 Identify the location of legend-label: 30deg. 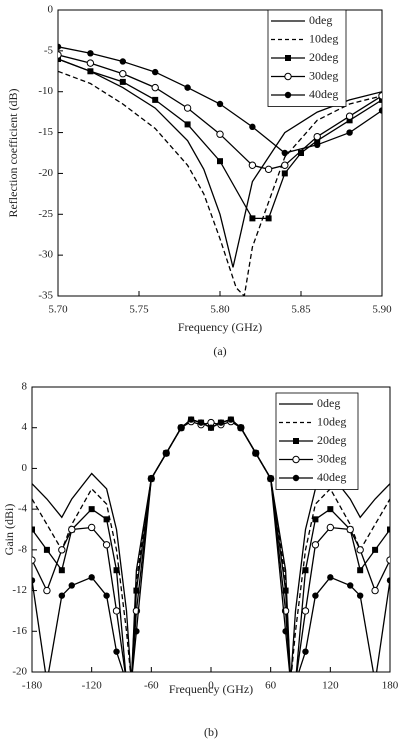
(331, 458).